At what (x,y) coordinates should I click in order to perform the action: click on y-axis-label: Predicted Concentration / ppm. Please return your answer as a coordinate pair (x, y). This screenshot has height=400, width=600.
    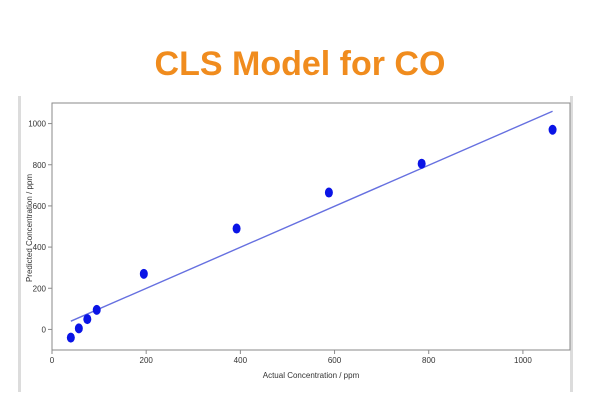
    Looking at the image, I should click on (29, 228).